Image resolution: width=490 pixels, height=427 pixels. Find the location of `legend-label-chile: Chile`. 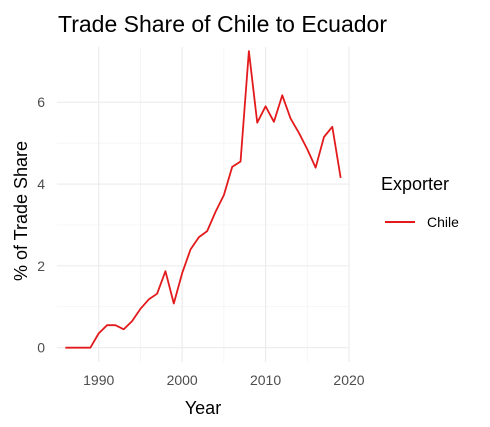

legend-label-chile: Chile is located at coordinates (443, 222).